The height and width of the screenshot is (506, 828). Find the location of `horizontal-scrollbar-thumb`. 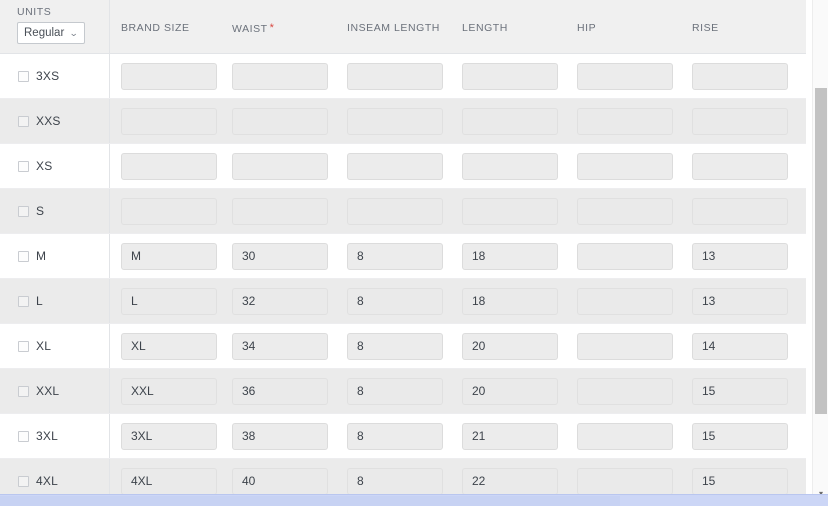

horizontal-scrollbar-thumb is located at coordinates (310, 501).